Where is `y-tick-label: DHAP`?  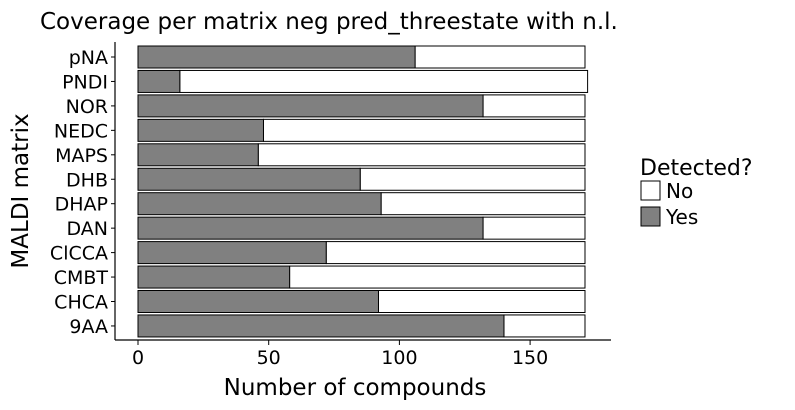
y-tick-label: DHAP is located at coordinates (81, 205).